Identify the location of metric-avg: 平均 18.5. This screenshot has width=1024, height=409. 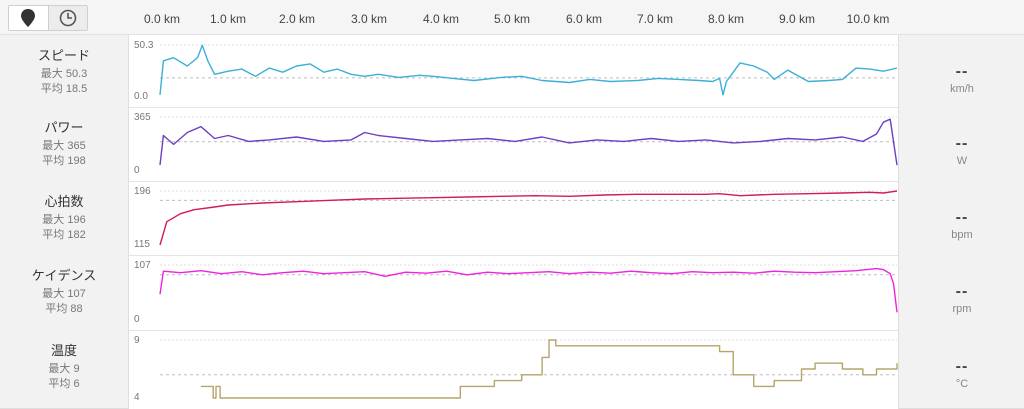
(64, 89).